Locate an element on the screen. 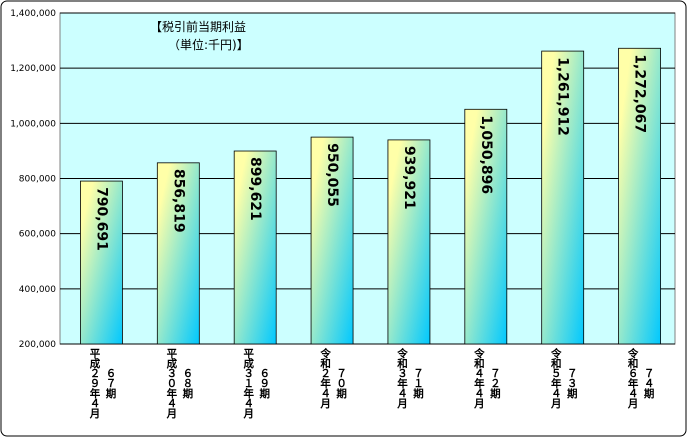 The width and height of the screenshot is (688, 438). x-tick-label: 令和４年４月 is located at coordinates (479, 378).